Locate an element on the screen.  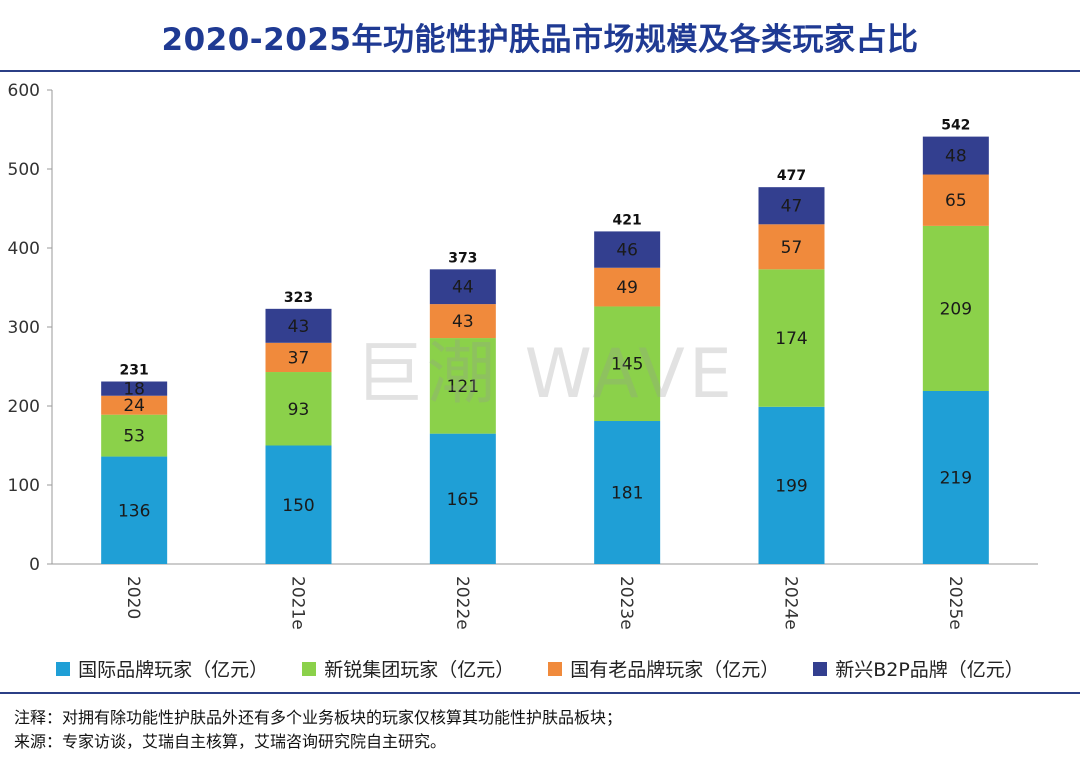
data-label: 49 is located at coordinates (627, 288).